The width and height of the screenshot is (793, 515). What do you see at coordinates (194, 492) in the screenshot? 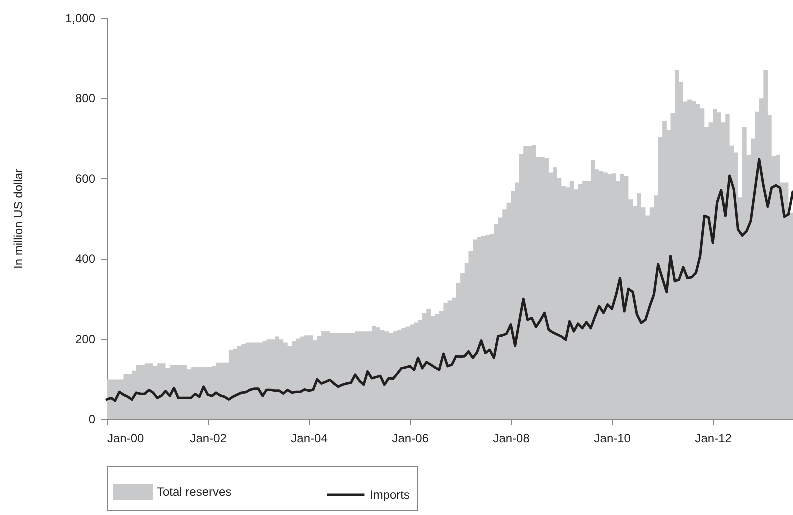
I see `legend-label: Total reserves` at bounding box center [194, 492].